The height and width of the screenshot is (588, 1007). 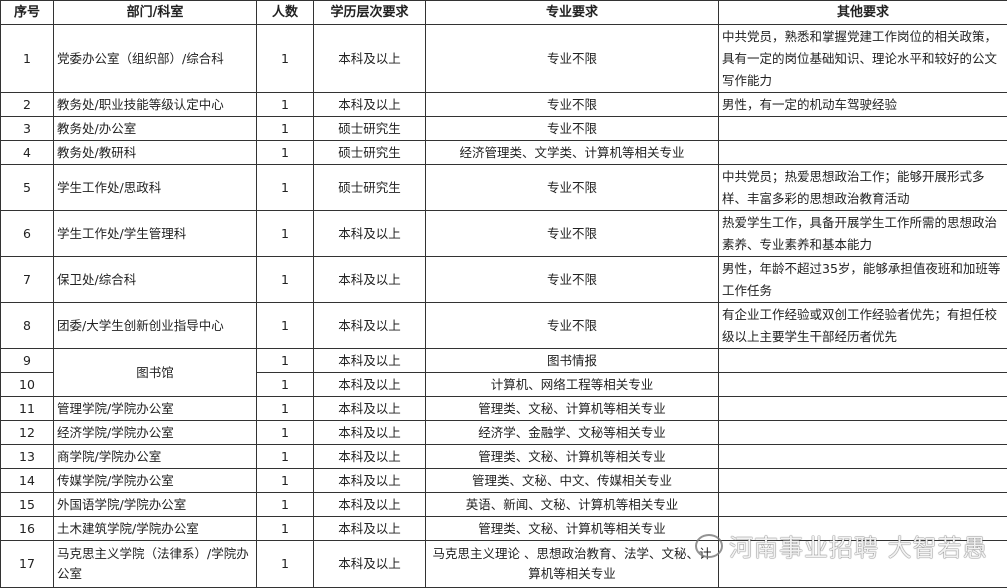 I want to click on row-number: 16, so click(x=27, y=529).